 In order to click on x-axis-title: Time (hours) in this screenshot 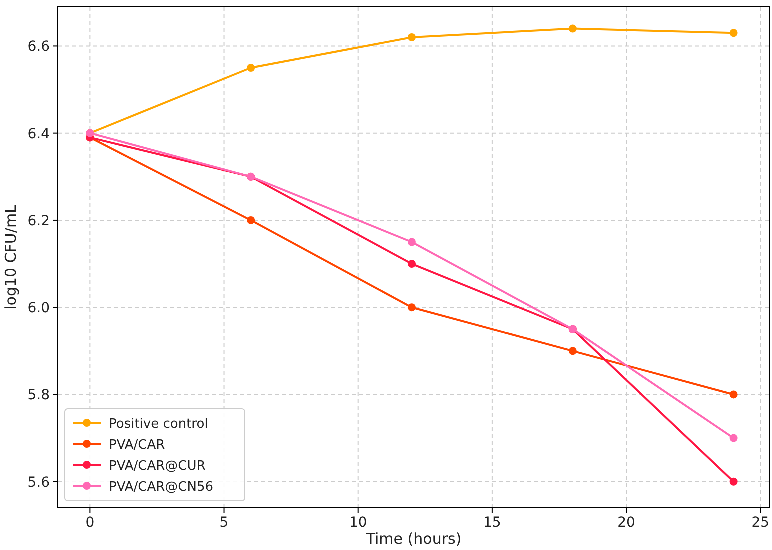, I will do `click(413, 539)`.